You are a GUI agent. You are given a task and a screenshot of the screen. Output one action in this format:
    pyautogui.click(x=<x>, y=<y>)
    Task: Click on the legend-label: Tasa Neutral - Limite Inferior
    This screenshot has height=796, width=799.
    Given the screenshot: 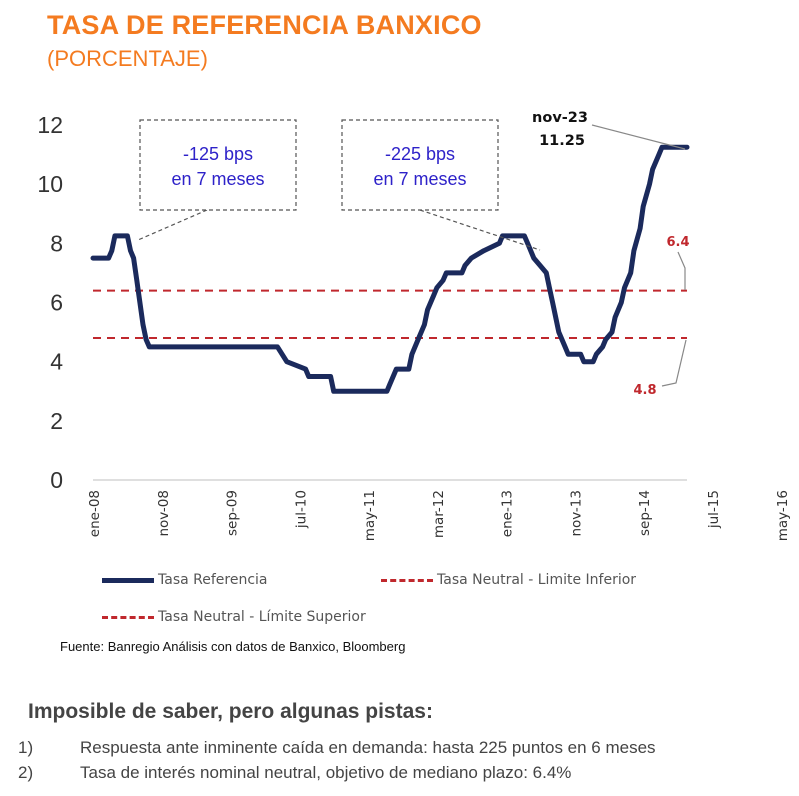 What is the action you would take?
    pyautogui.click(x=537, y=580)
    